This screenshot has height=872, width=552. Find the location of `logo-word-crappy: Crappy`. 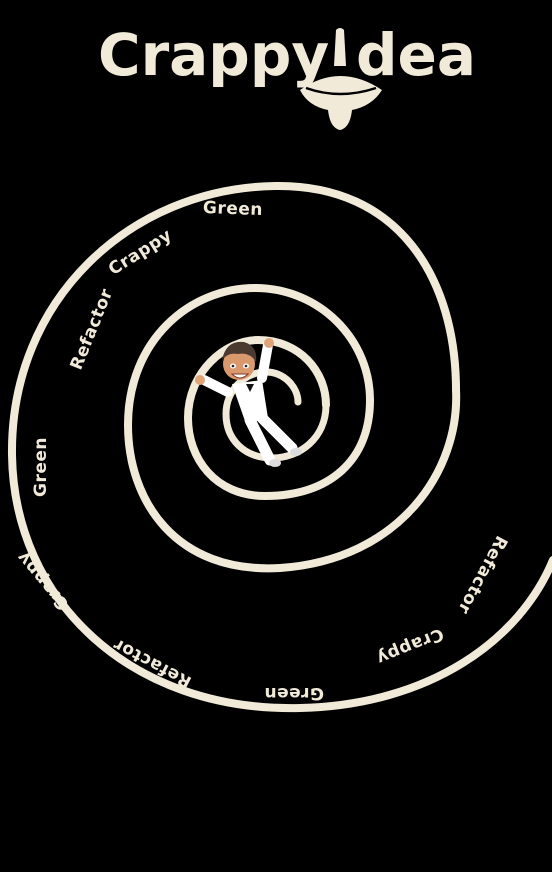

logo-word-crappy: Crappy is located at coordinates (213, 55).